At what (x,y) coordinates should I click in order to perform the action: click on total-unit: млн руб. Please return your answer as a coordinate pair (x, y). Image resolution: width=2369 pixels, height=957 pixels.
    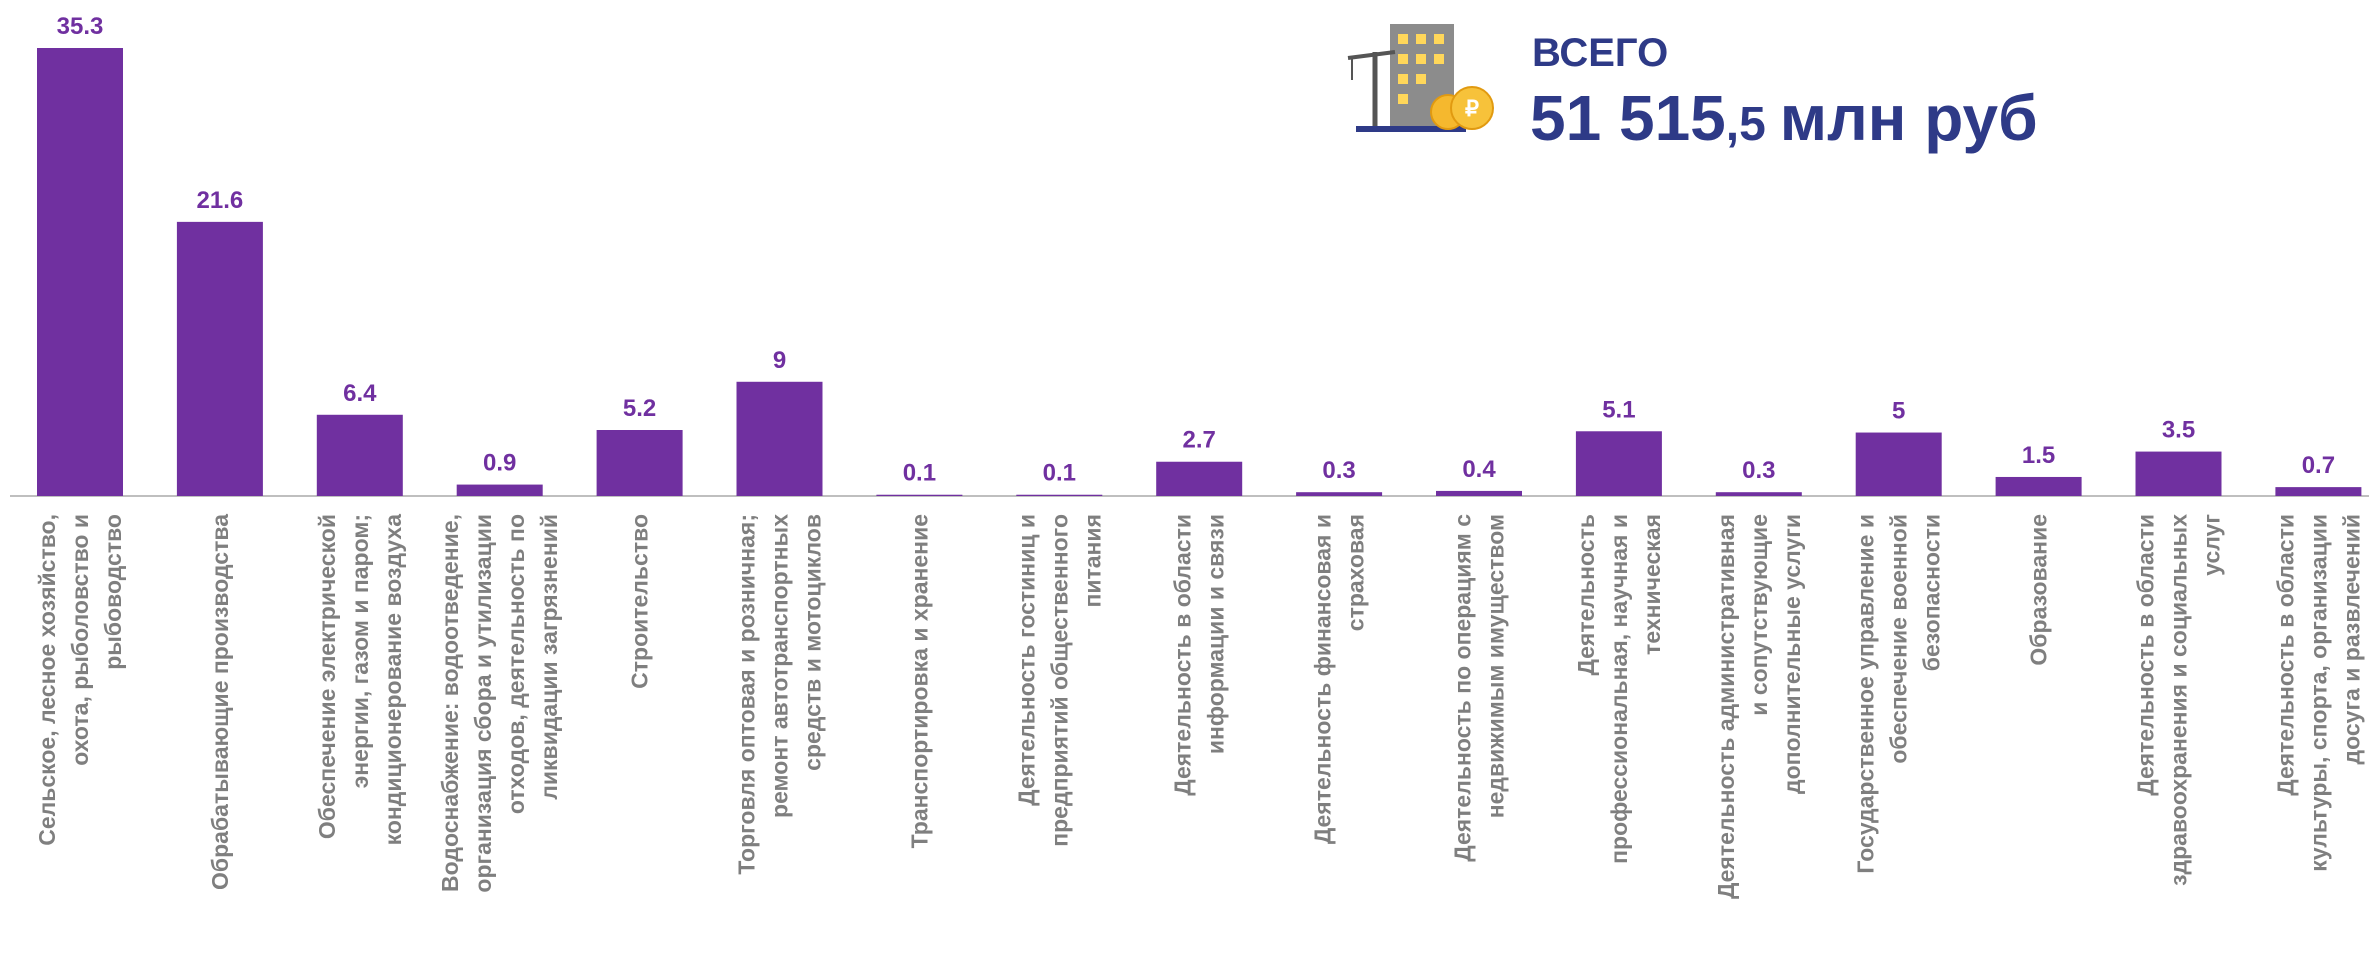
    Looking at the image, I should click on (1909, 118).